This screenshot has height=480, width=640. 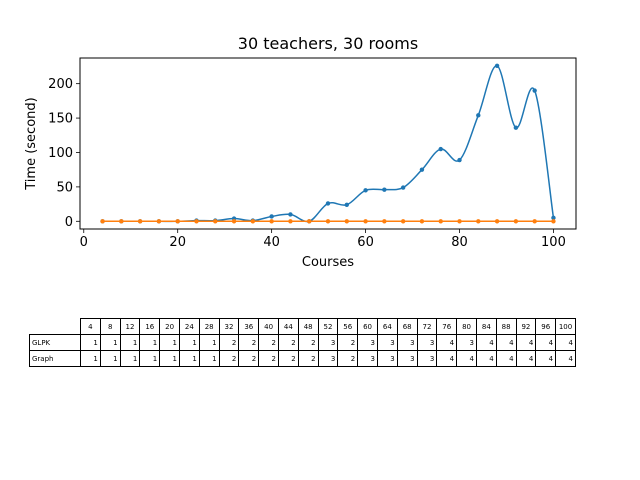 What do you see at coordinates (229, 326) in the screenshot?
I see `table-column-header: 32` at bounding box center [229, 326].